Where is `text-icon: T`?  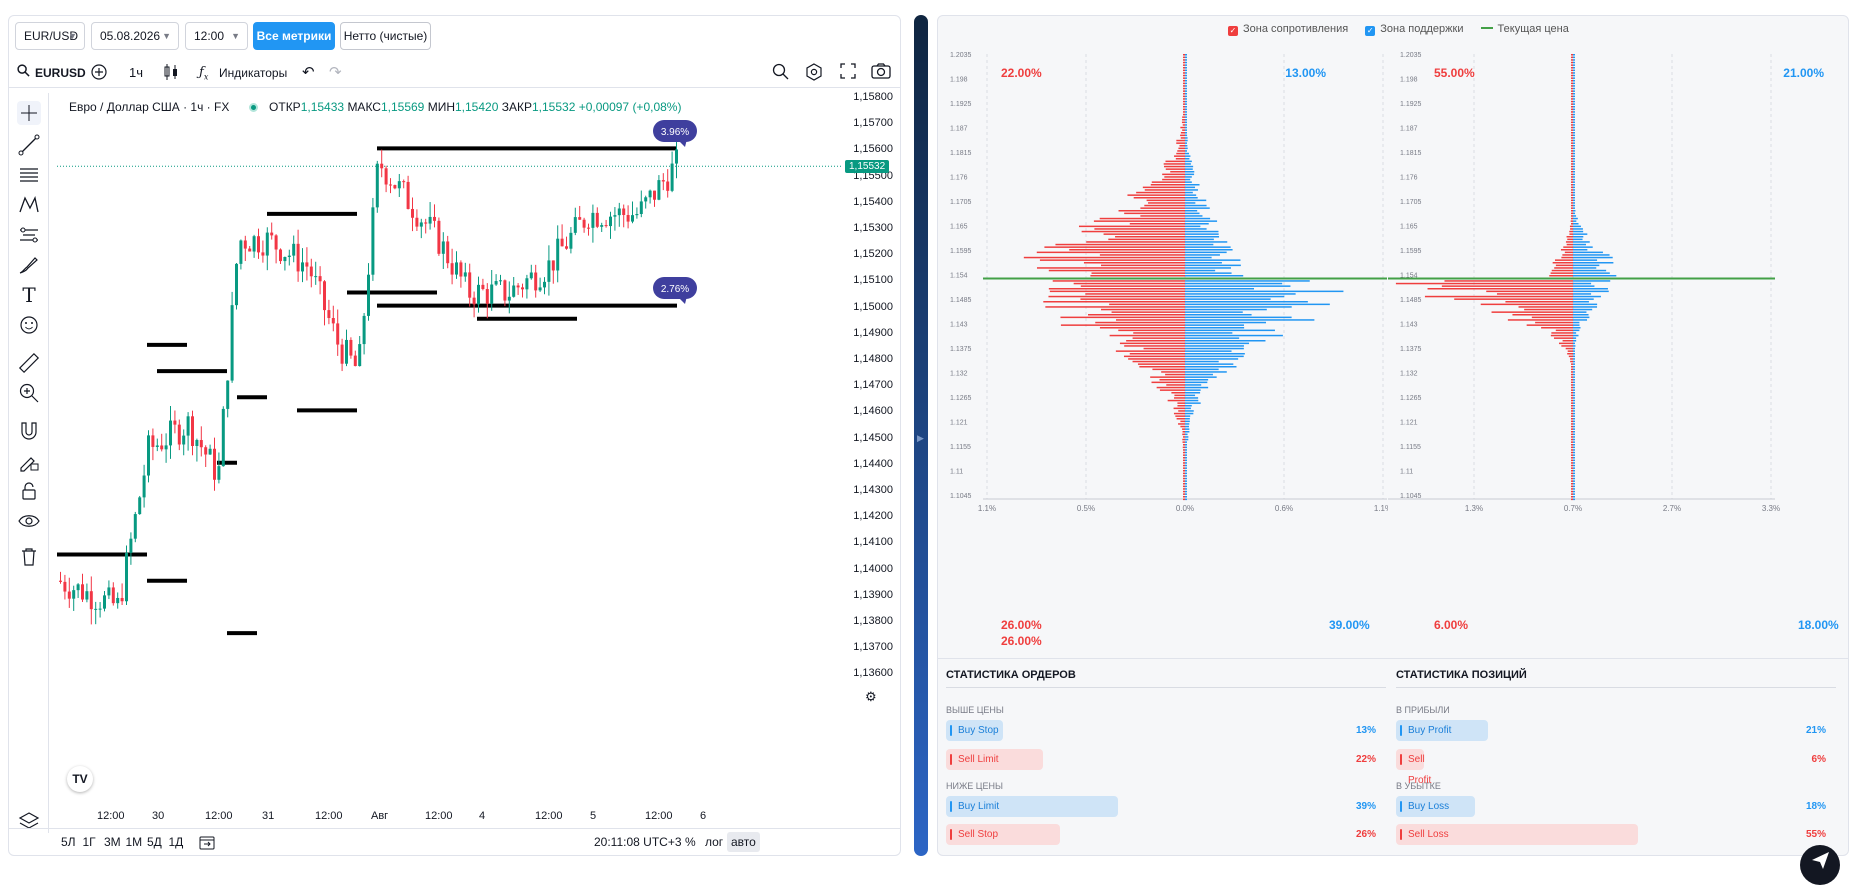
text-icon: T is located at coordinates (29, 295).